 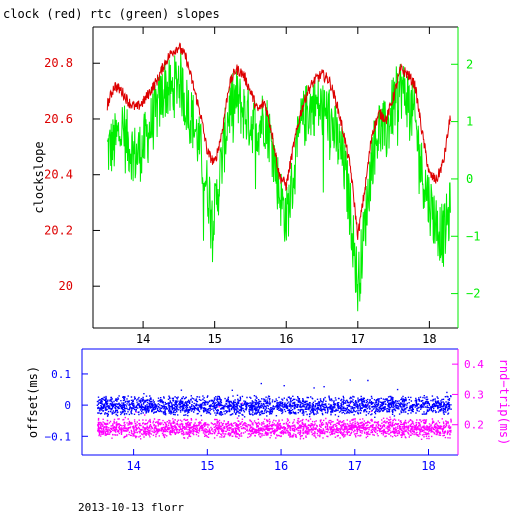 I want to click on bottom-right-tick-label: 0.4, so click(x=474, y=364).